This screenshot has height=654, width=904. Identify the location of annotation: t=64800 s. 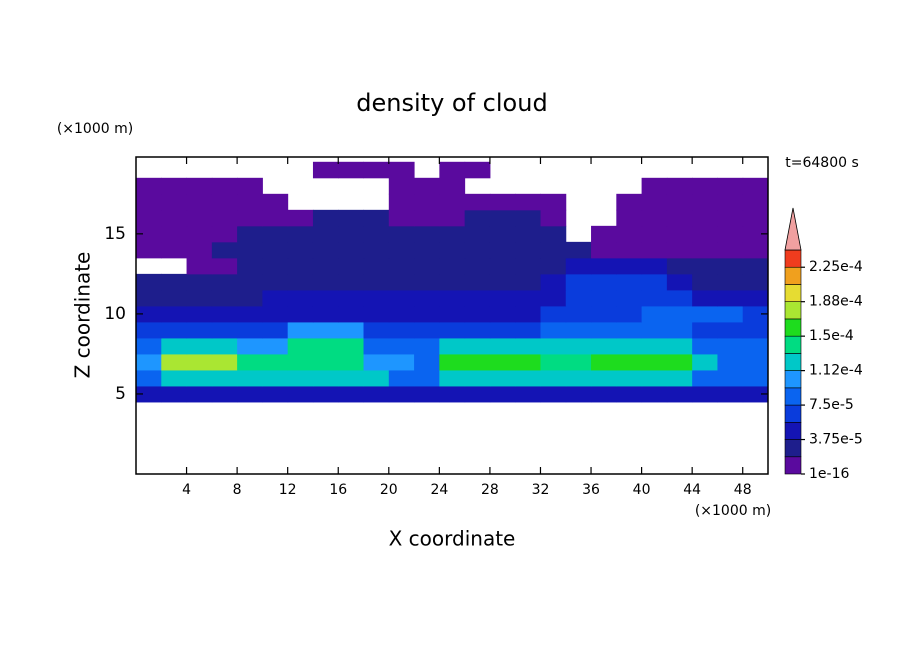
(822, 163).